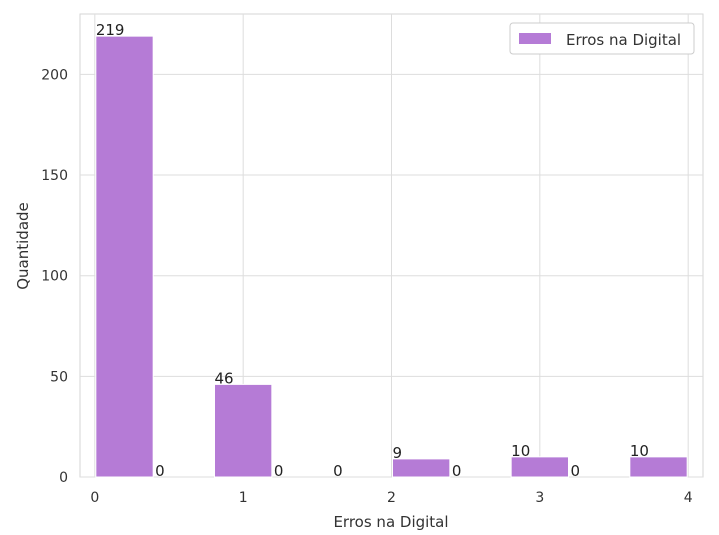  Describe the element at coordinates (224, 378) in the screenshot. I see `bar-value-label: 46` at that location.